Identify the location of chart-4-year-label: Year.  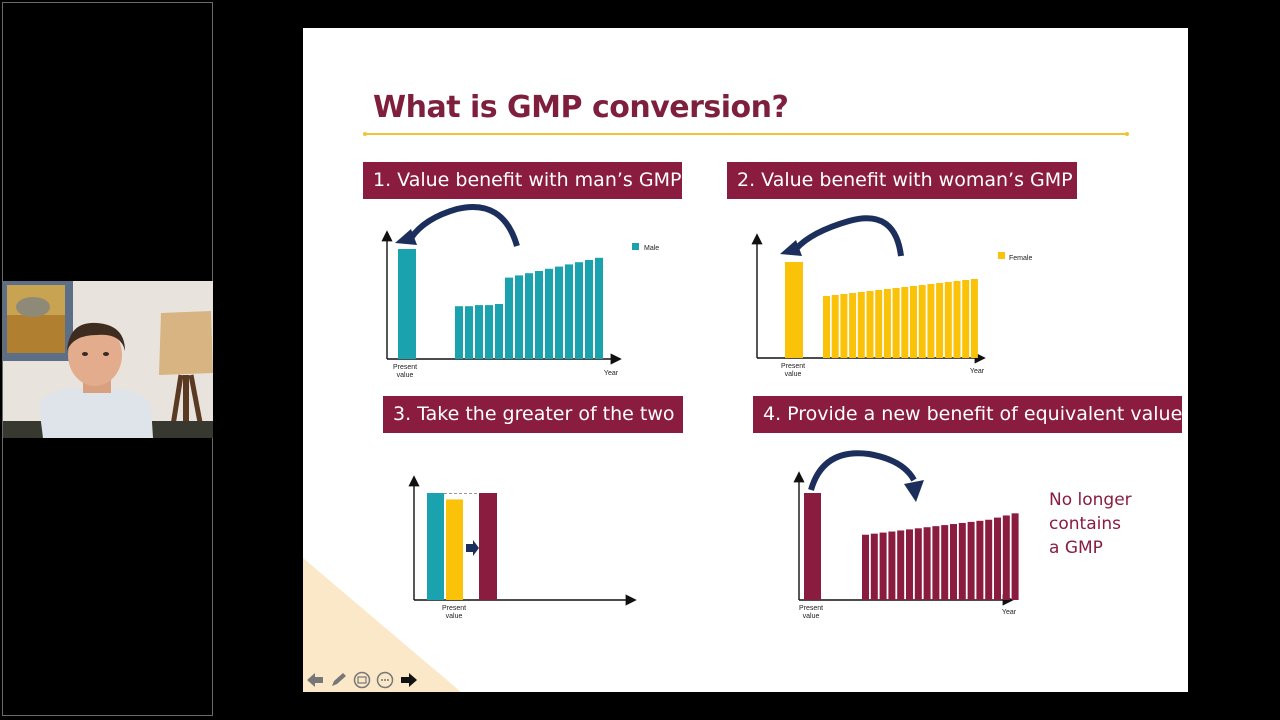
(1009, 612).